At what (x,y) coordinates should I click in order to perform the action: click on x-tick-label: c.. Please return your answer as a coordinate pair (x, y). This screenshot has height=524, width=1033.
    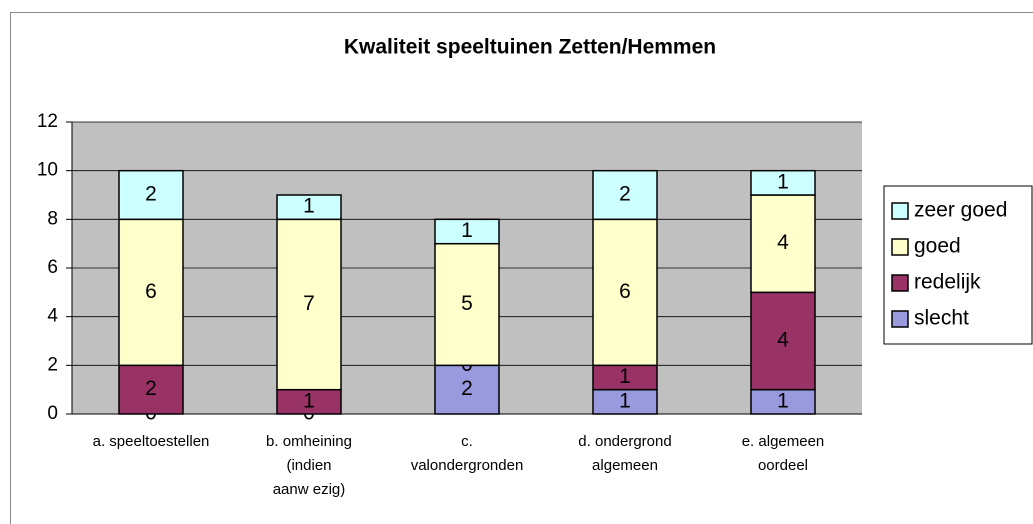
    Looking at the image, I should click on (467, 441).